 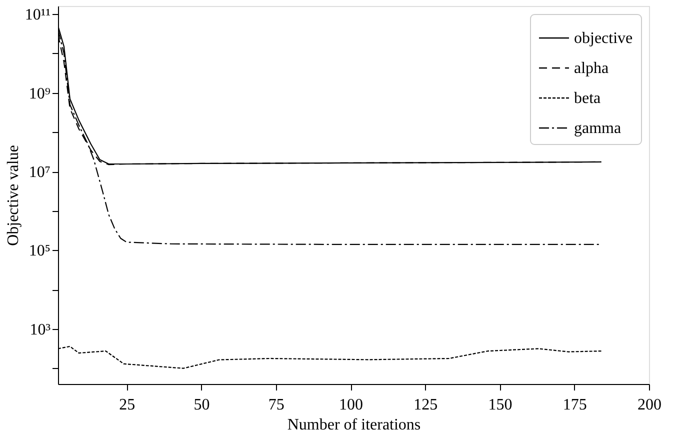 What do you see at coordinates (39, 172) in the screenshot?
I see `y-tick-label: 10⁷` at bounding box center [39, 172].